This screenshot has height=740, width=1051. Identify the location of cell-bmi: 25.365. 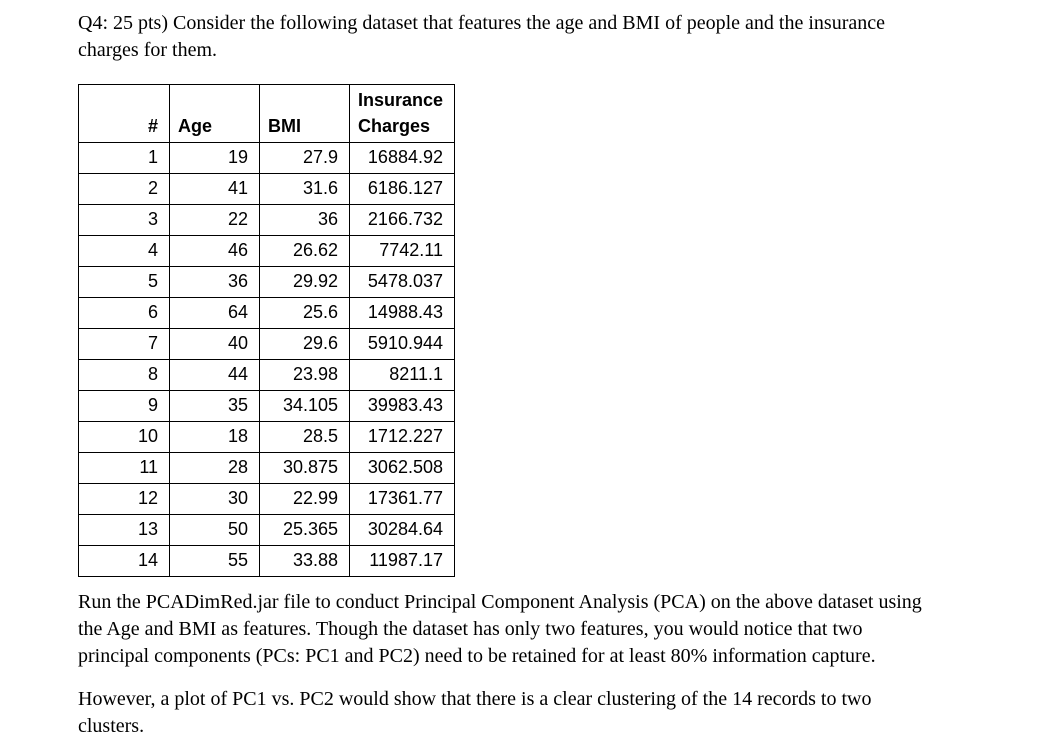
(304, 530).